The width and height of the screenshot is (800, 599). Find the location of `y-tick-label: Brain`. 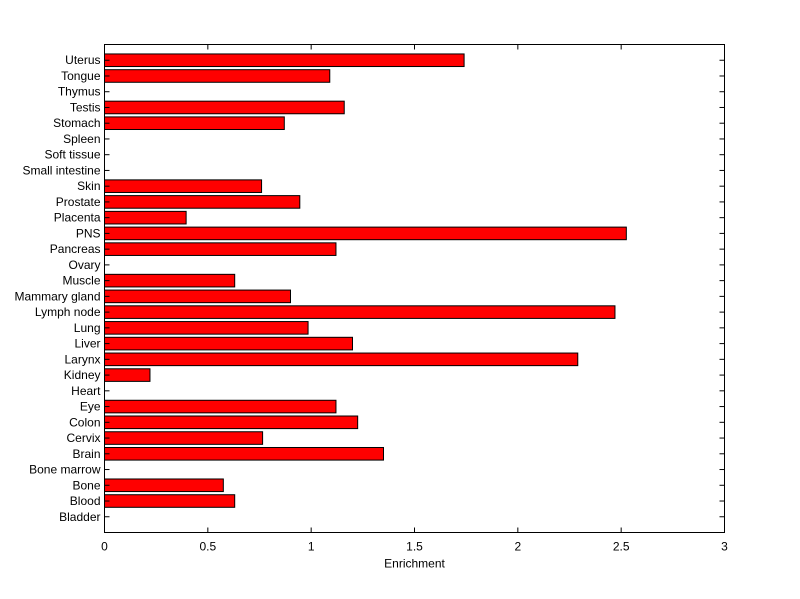

y-tick-label: Brain is located at coordinates (86, 454).